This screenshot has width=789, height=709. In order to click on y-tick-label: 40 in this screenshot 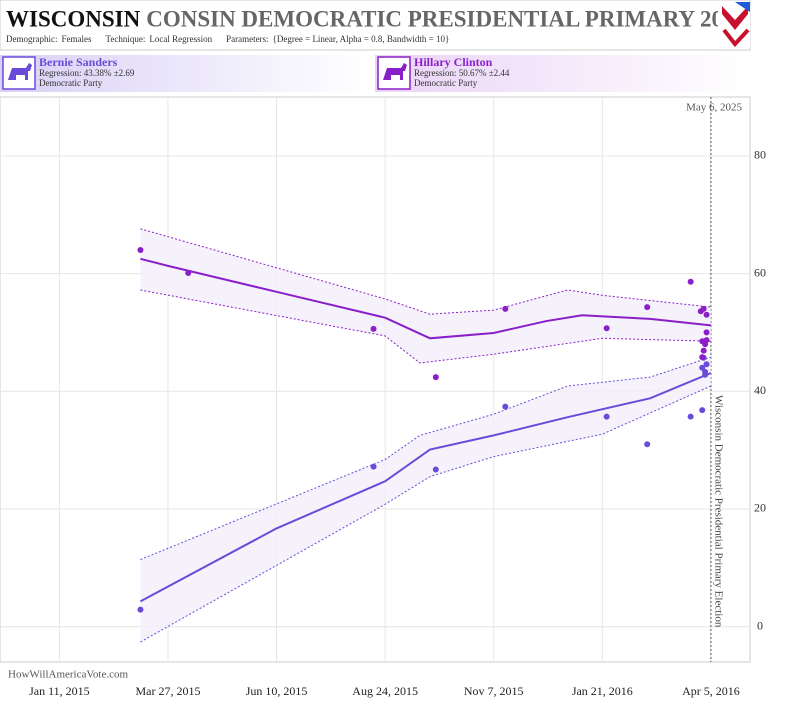, I will do `click(760, 390)`.